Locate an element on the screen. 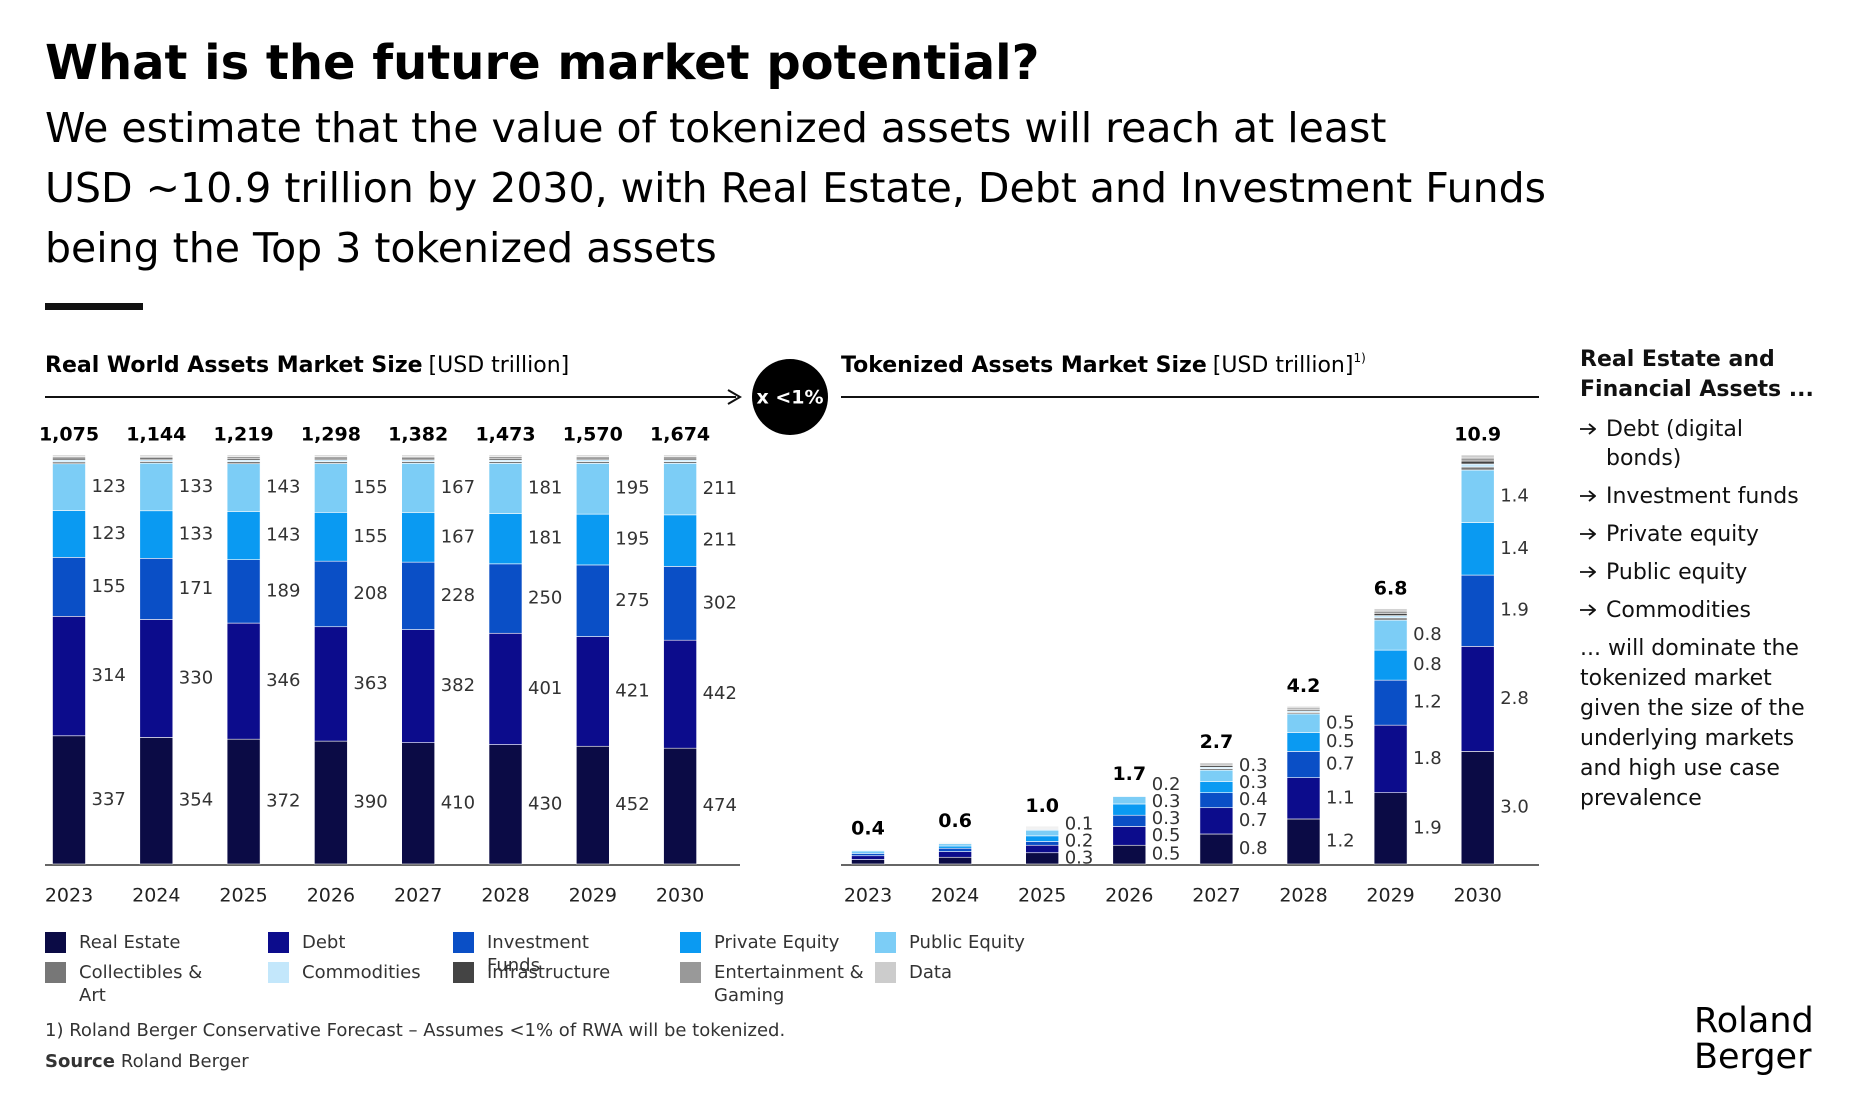 The width and height of the screenshot is (1854, 1104). data-label: 211 is located at coordinates (720, 488).